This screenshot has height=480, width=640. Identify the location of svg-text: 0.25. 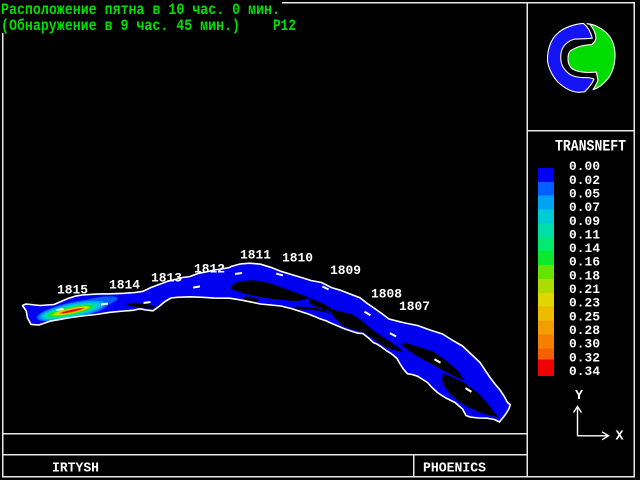
(584, 316).